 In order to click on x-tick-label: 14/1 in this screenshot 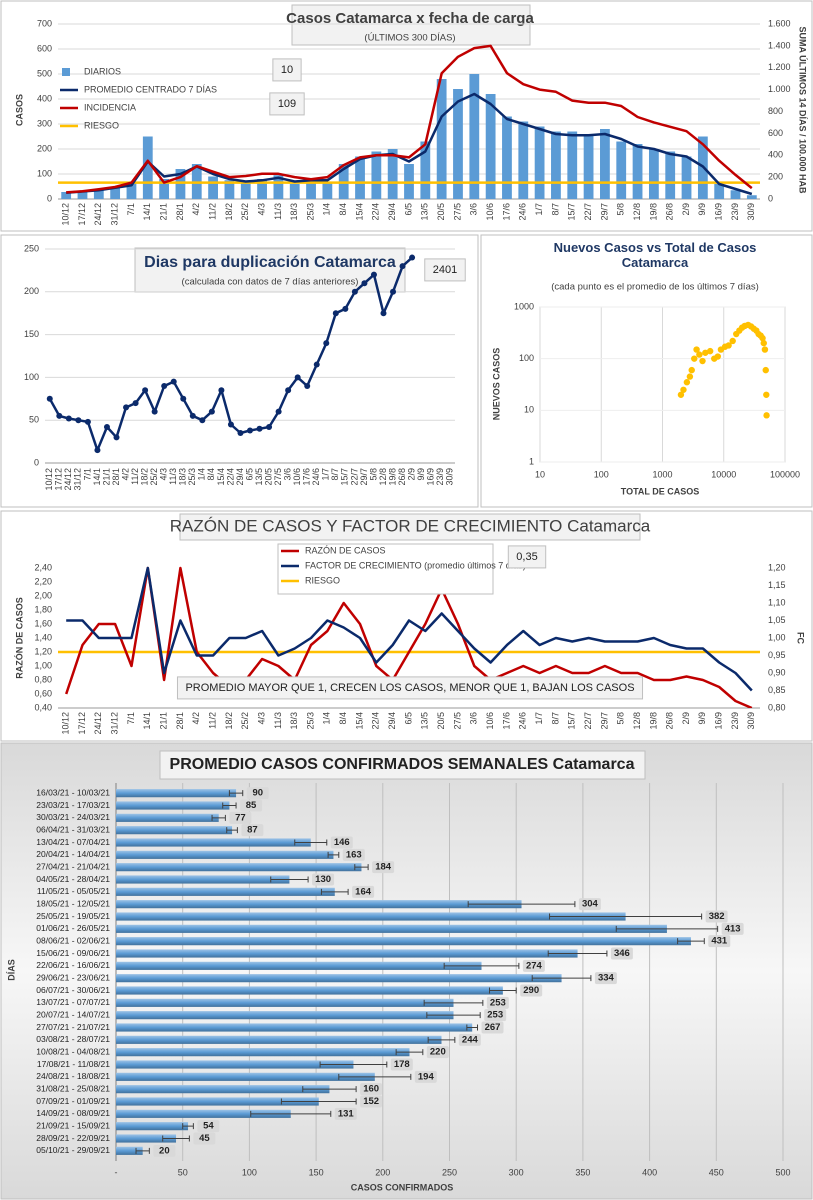, I will do `click(97, 477)`.